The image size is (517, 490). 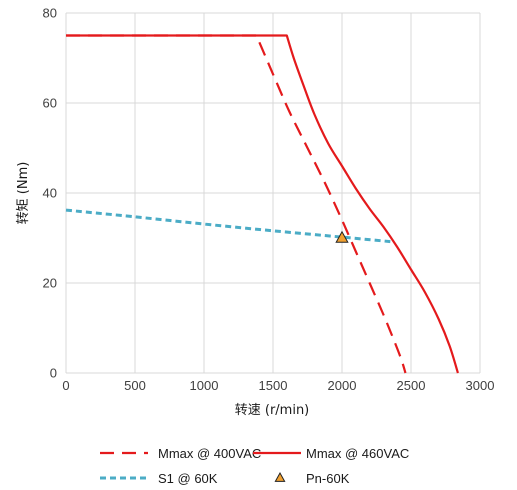 What do you see at coordinates (65, 385) in the screenshot?
I see `x-tick-label: 0` at bounding box center [65, 385].